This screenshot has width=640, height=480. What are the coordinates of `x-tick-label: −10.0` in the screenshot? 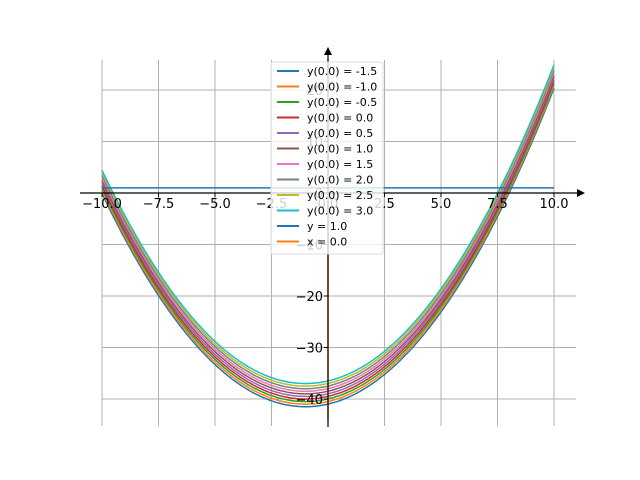 It's located at (102, 204).